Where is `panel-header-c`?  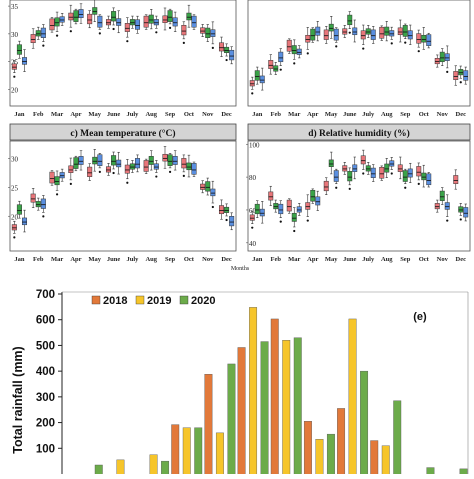
panel-header-c is located at coordinates (123, 132).